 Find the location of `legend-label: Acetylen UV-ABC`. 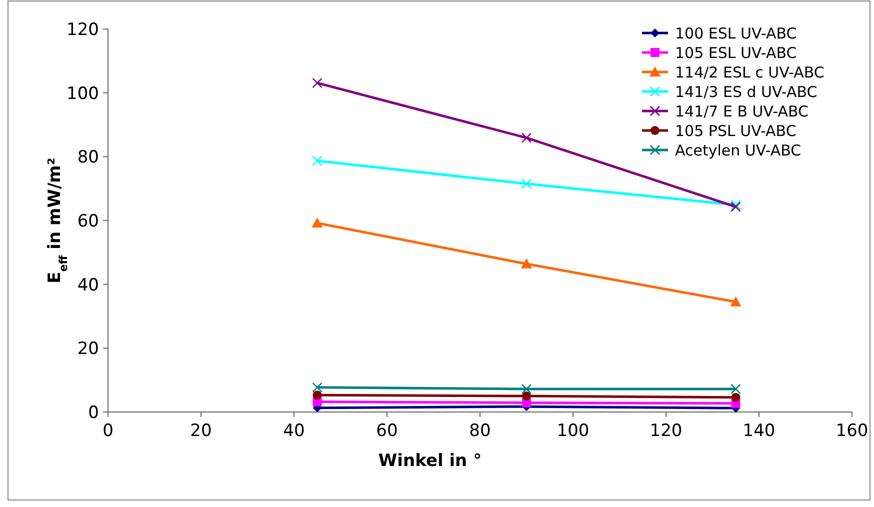

legend-label: Acetylen UV-ABC is located at coordinates (738, 150).